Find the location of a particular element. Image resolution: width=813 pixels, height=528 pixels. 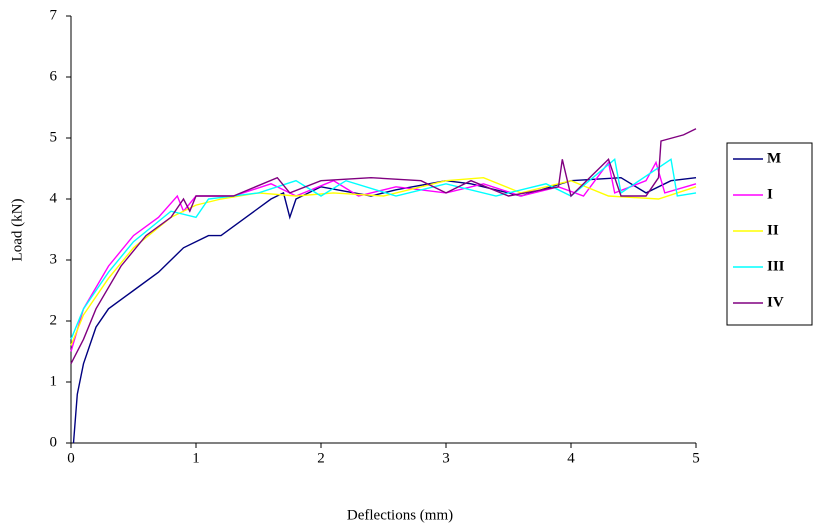

y-tick-label: 1 is located at coordinates (54, 381).